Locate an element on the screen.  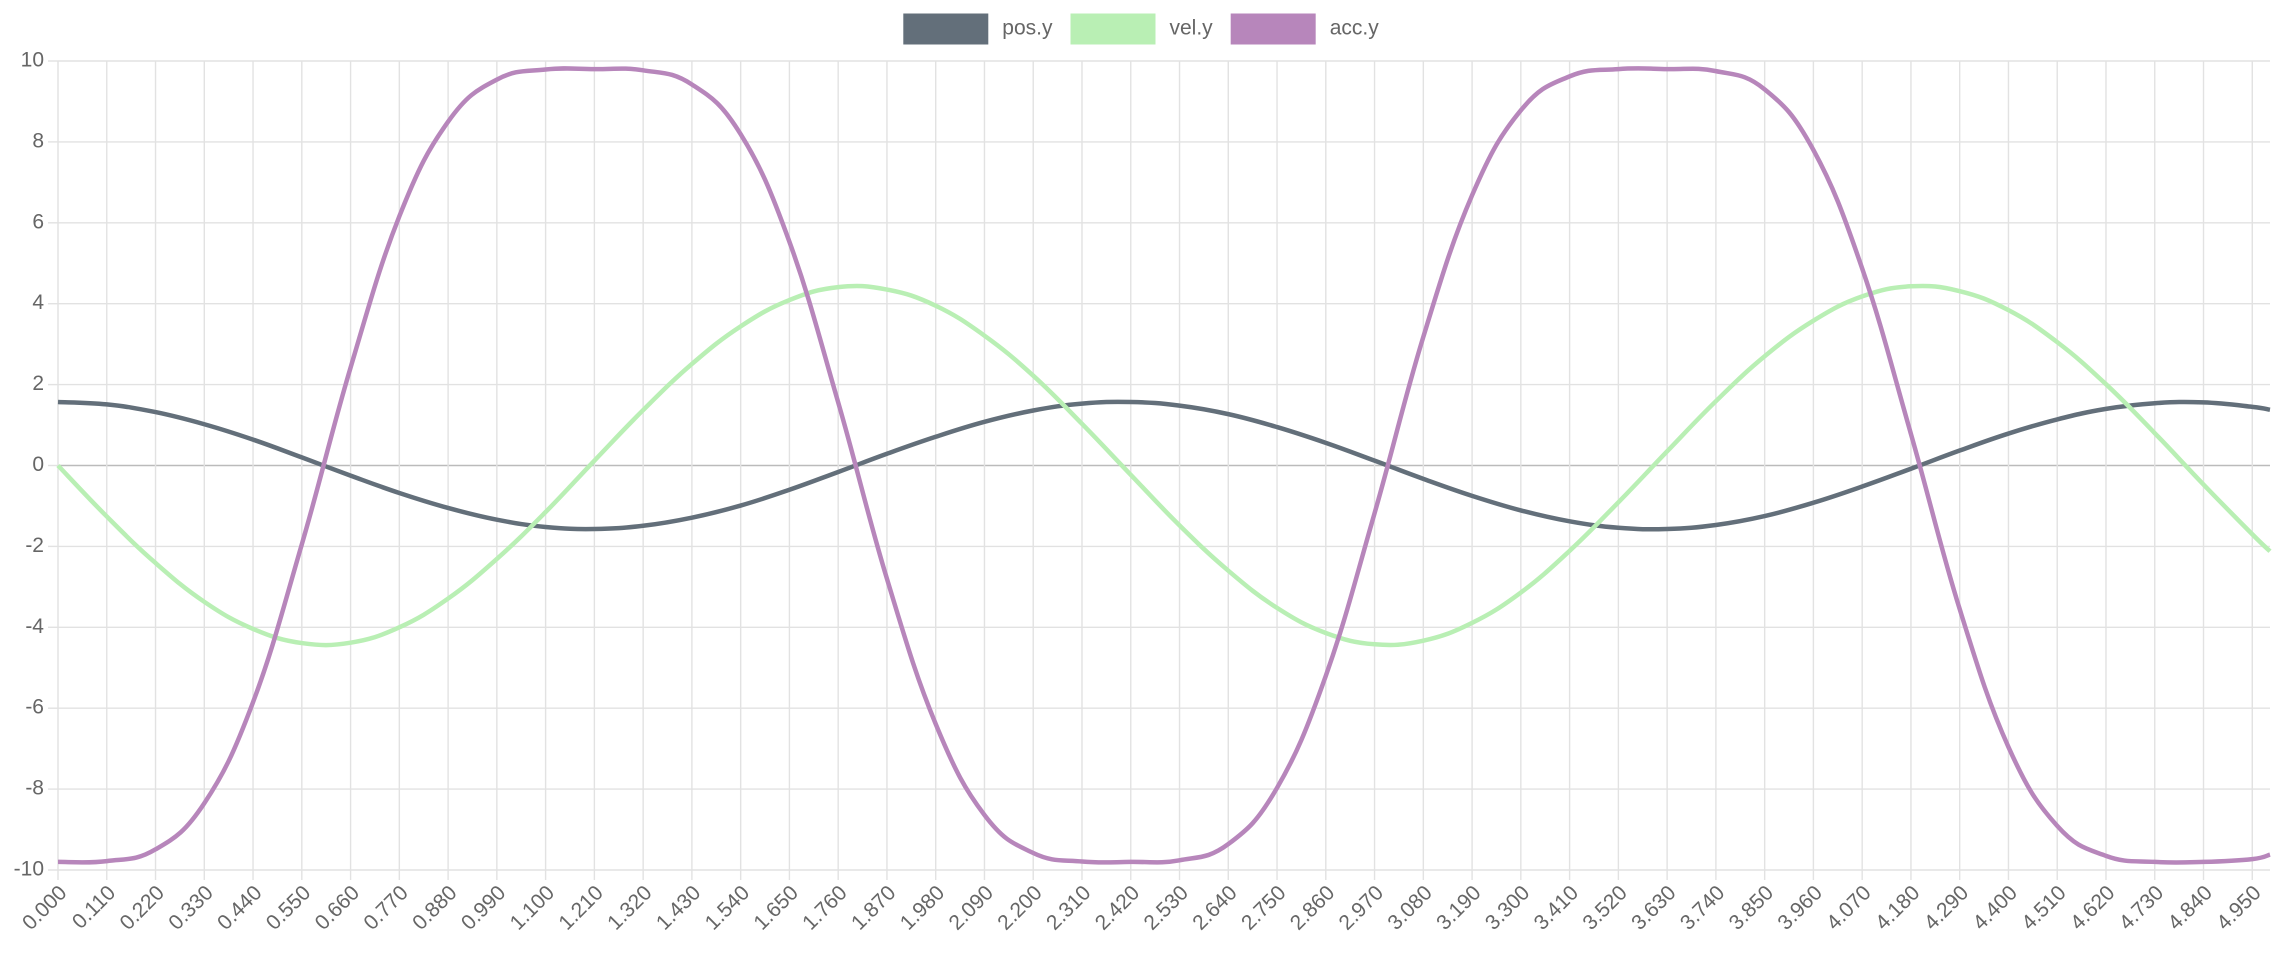
x-tick-label: 0.770 is located at coordinates (385, 907).